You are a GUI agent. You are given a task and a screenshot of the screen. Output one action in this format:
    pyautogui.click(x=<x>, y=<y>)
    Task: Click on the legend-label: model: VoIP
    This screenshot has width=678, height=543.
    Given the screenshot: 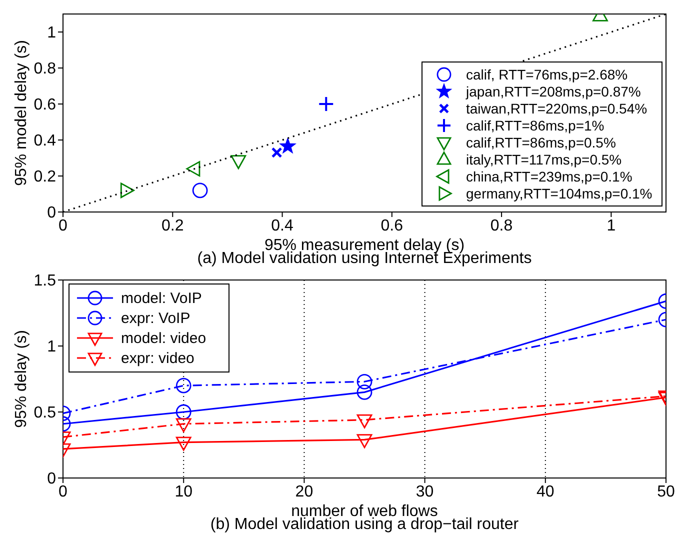 What is the action you would take?
    pyautogui.click(x=161, y=298)
    